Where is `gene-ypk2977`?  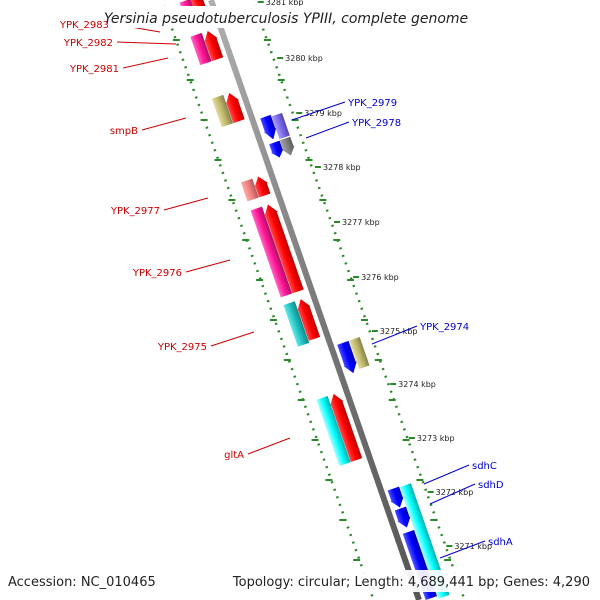 gene-ypk2977 is located at coordinates (262, 187).